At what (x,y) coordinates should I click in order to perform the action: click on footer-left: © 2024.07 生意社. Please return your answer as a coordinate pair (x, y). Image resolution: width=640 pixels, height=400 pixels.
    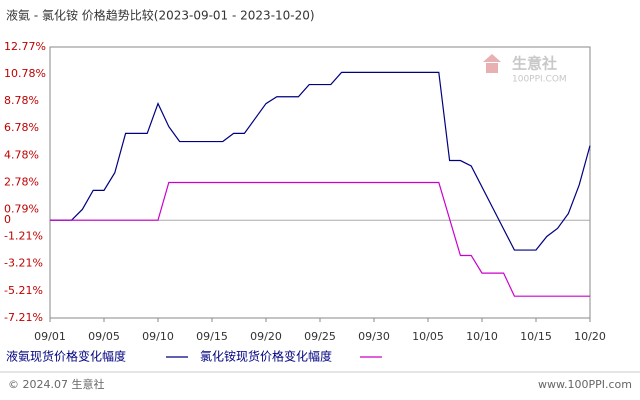
    Looking at the image, I should click on (56, 384).